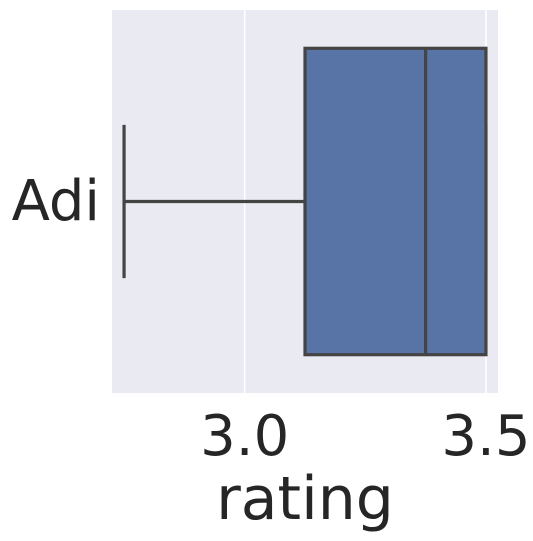  Describe the element at coordinates (244, 436) in the screenshot. I see `x-tick-label: 3.0` at that location.